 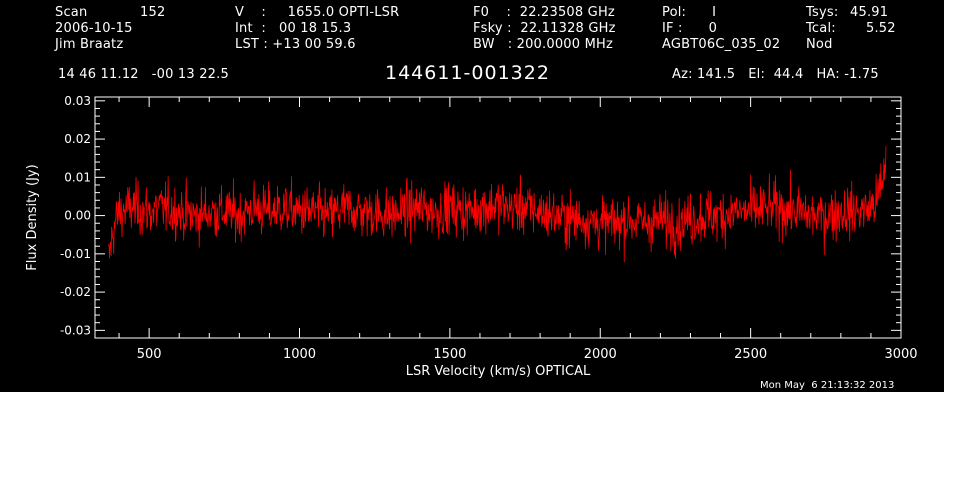 I want to click on if-line: IF : 0, so click(x=690, y=28).